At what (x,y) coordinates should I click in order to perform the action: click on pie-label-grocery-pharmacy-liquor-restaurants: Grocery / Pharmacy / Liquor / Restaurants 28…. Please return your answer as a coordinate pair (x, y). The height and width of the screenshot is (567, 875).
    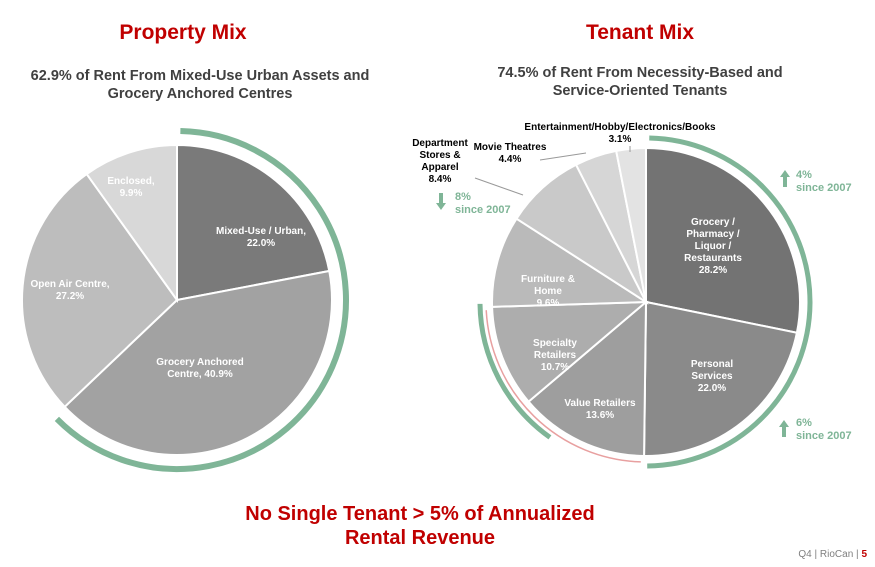
    Looking at the image, I should click on (713, 246).